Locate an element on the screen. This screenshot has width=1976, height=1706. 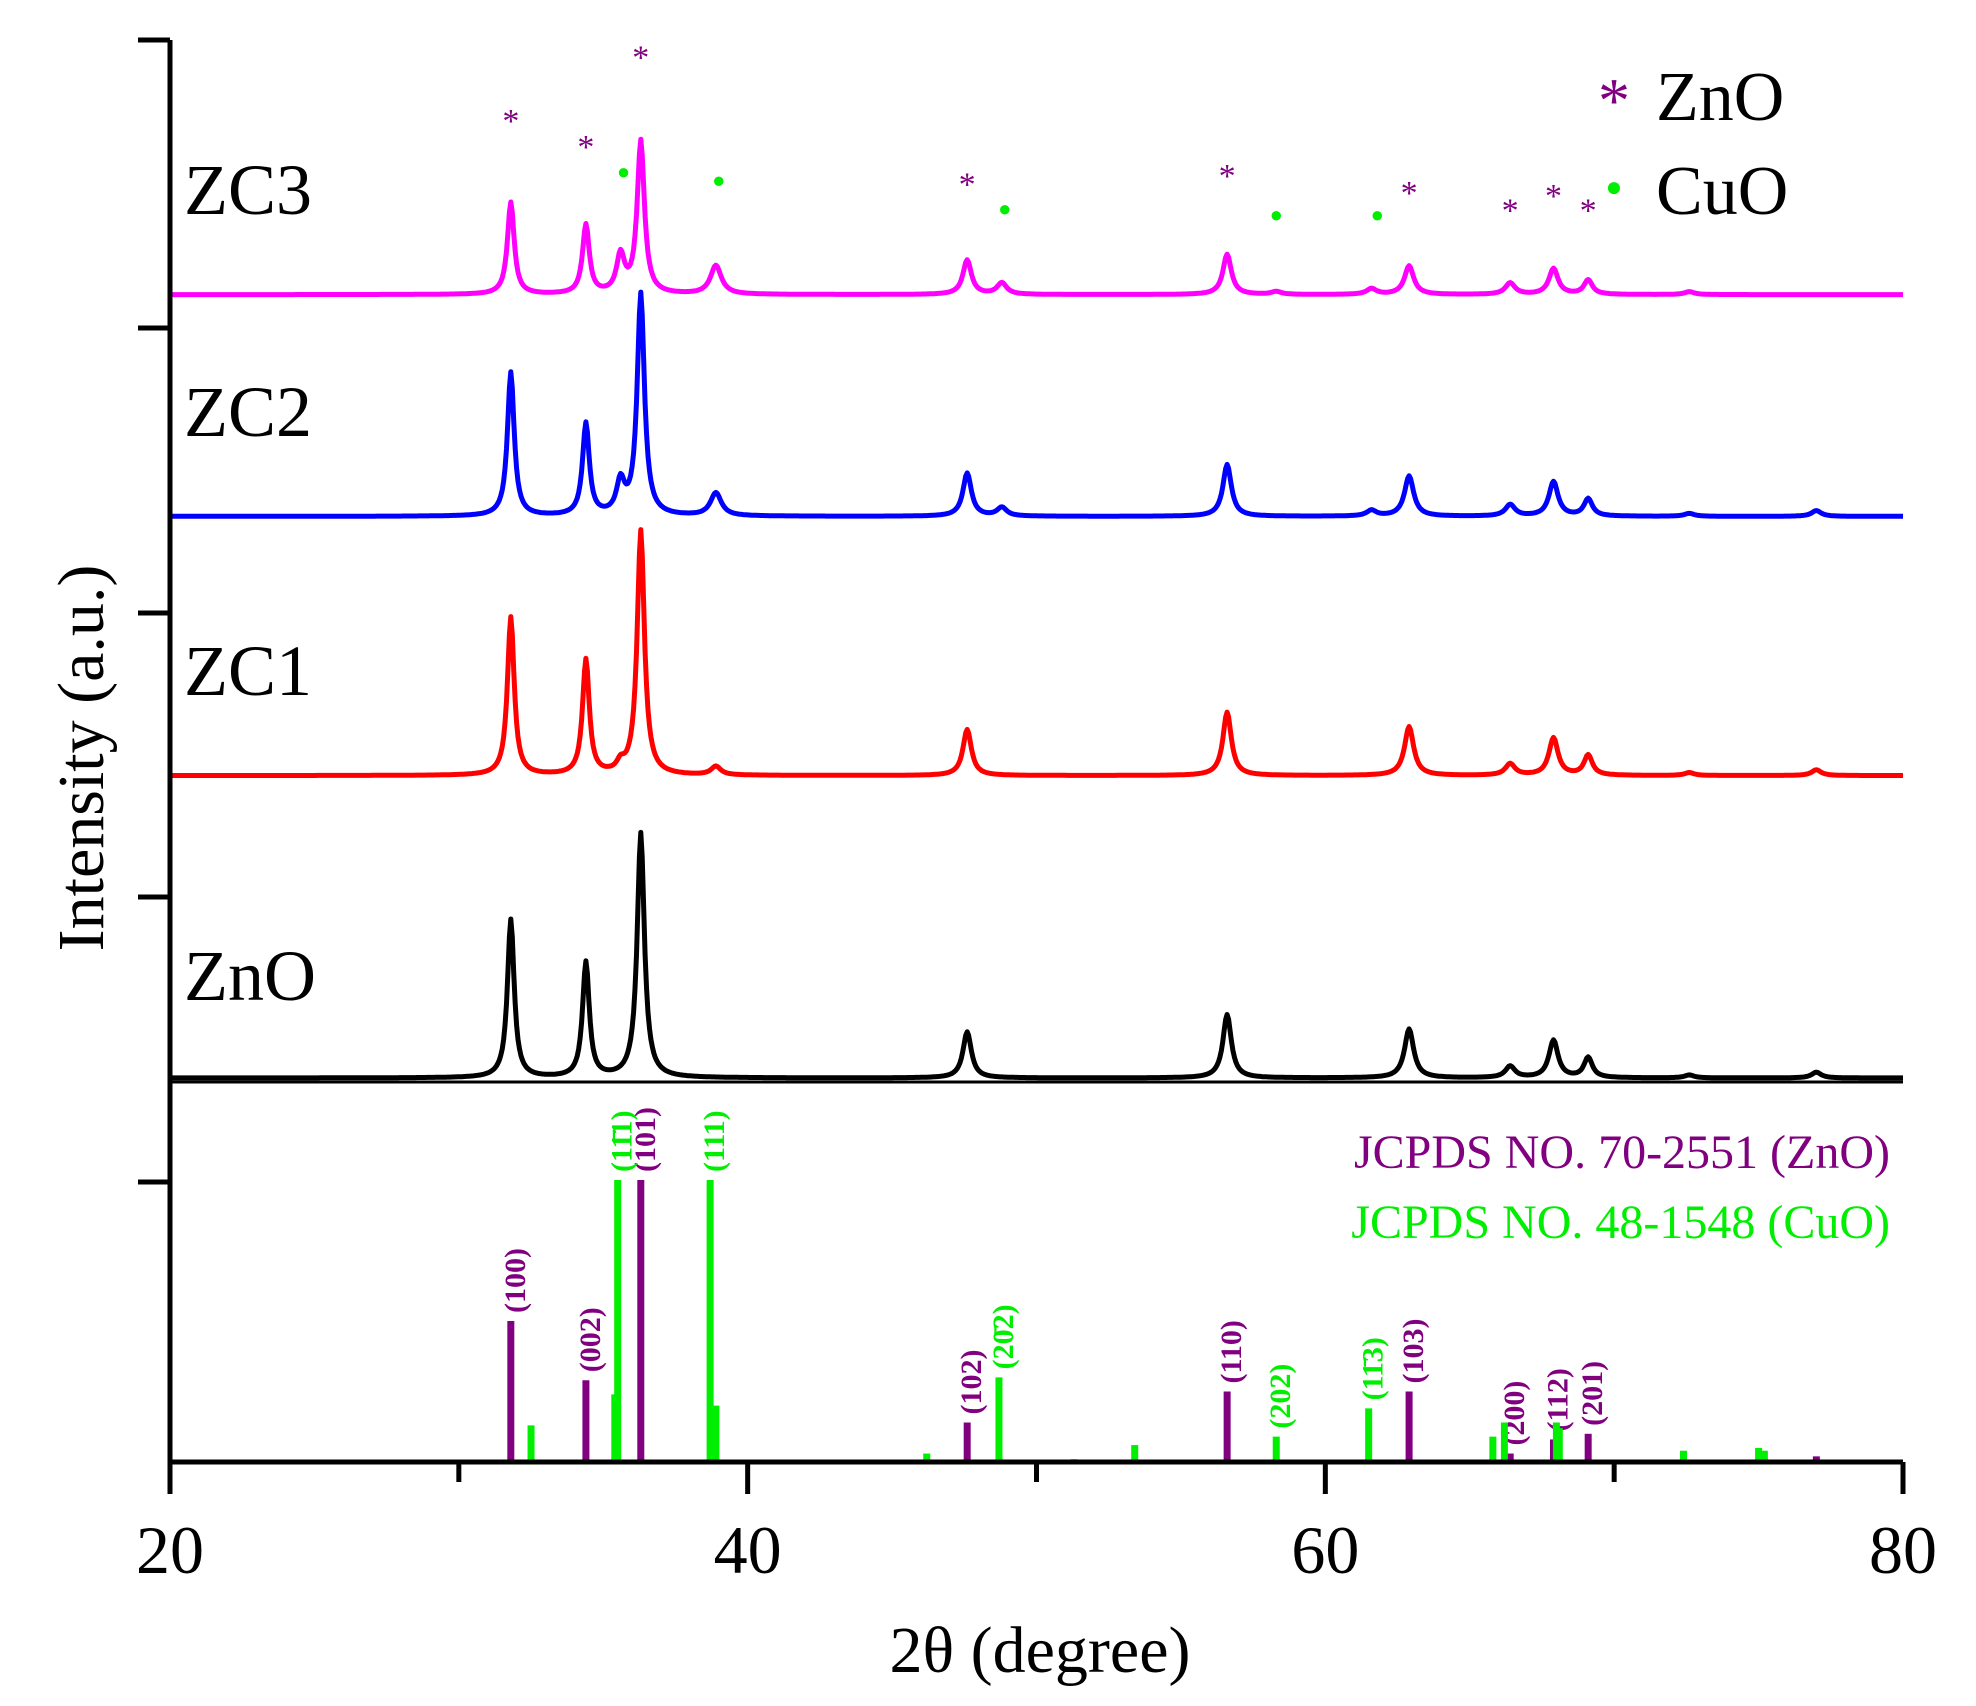
x-tick-label: 60 is located at coordinates (1325, 1550).